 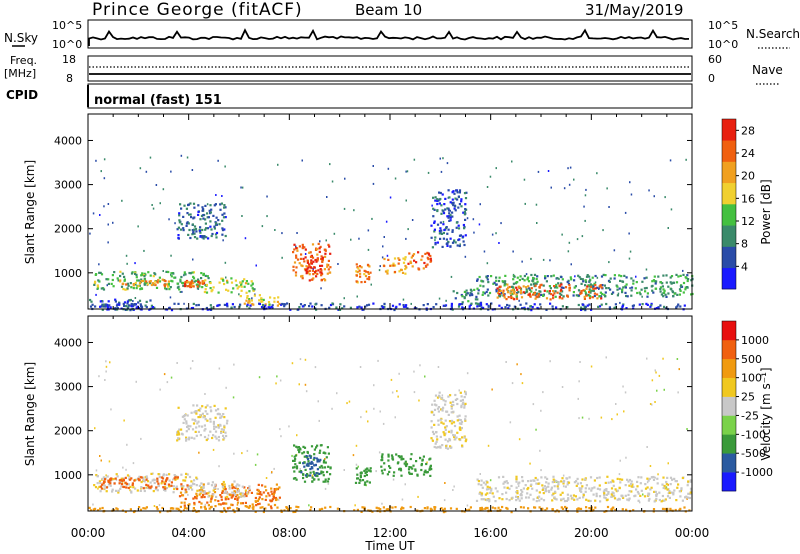 I want to click on nsearch-tick-top: 10^5, so click(x=723, y=25).